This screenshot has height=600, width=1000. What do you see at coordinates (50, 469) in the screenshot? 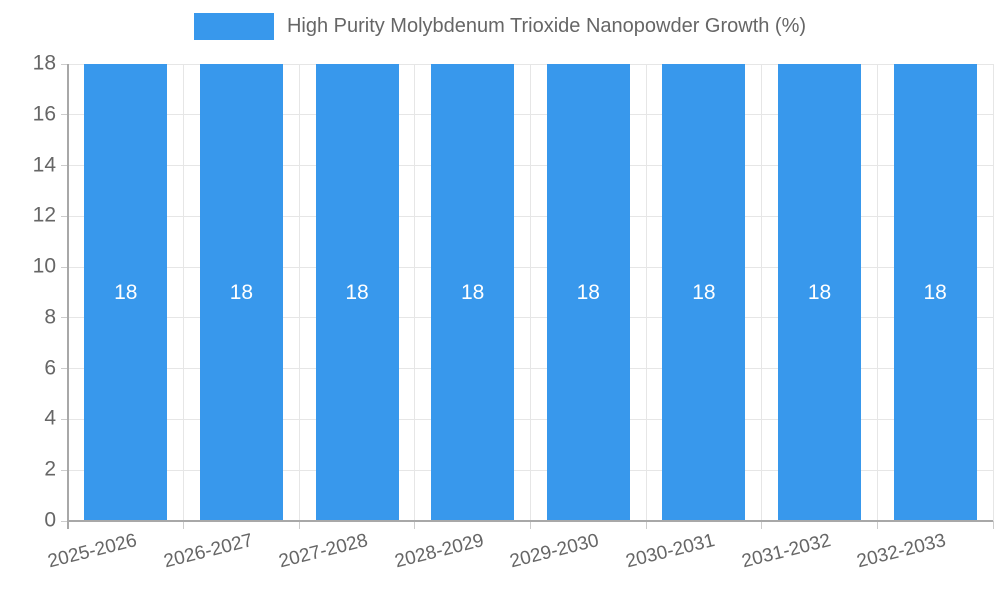
I see `y-tick-label: 2` at bounding box center [50, 469].